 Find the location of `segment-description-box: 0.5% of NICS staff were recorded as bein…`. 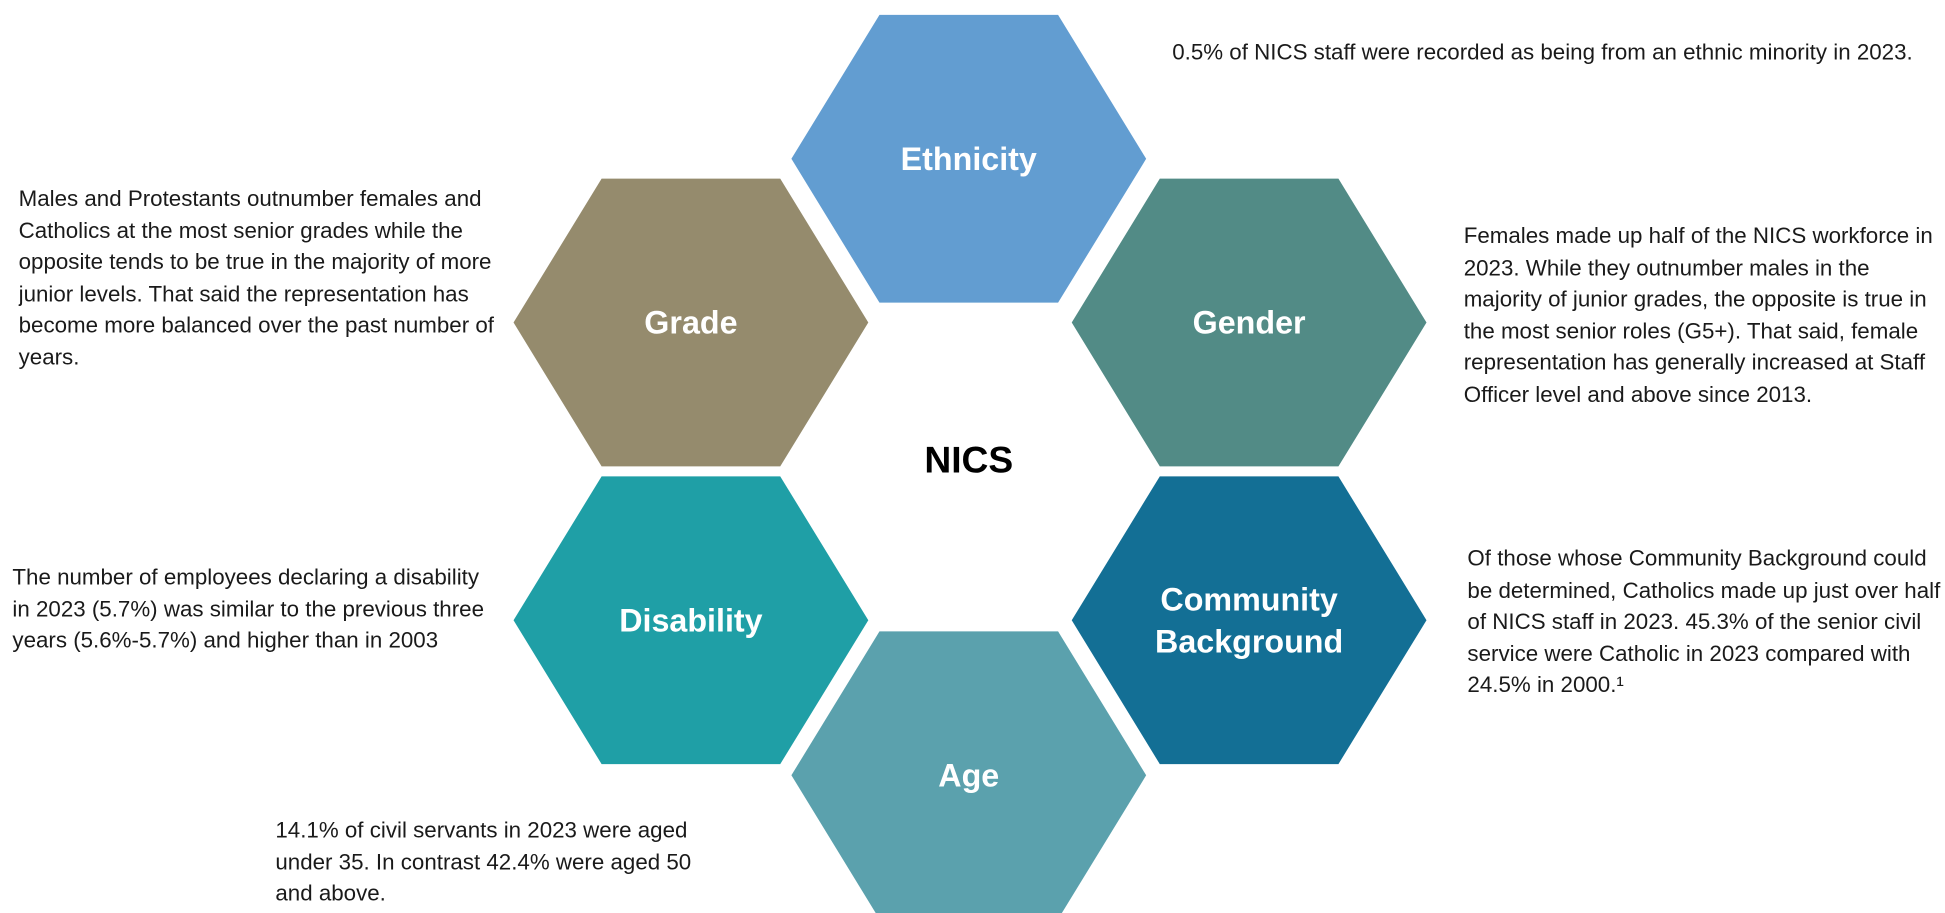

segment-description-box: 0.5% of NICS staff were recorded as bein… is located at coordinates (1542, 52).